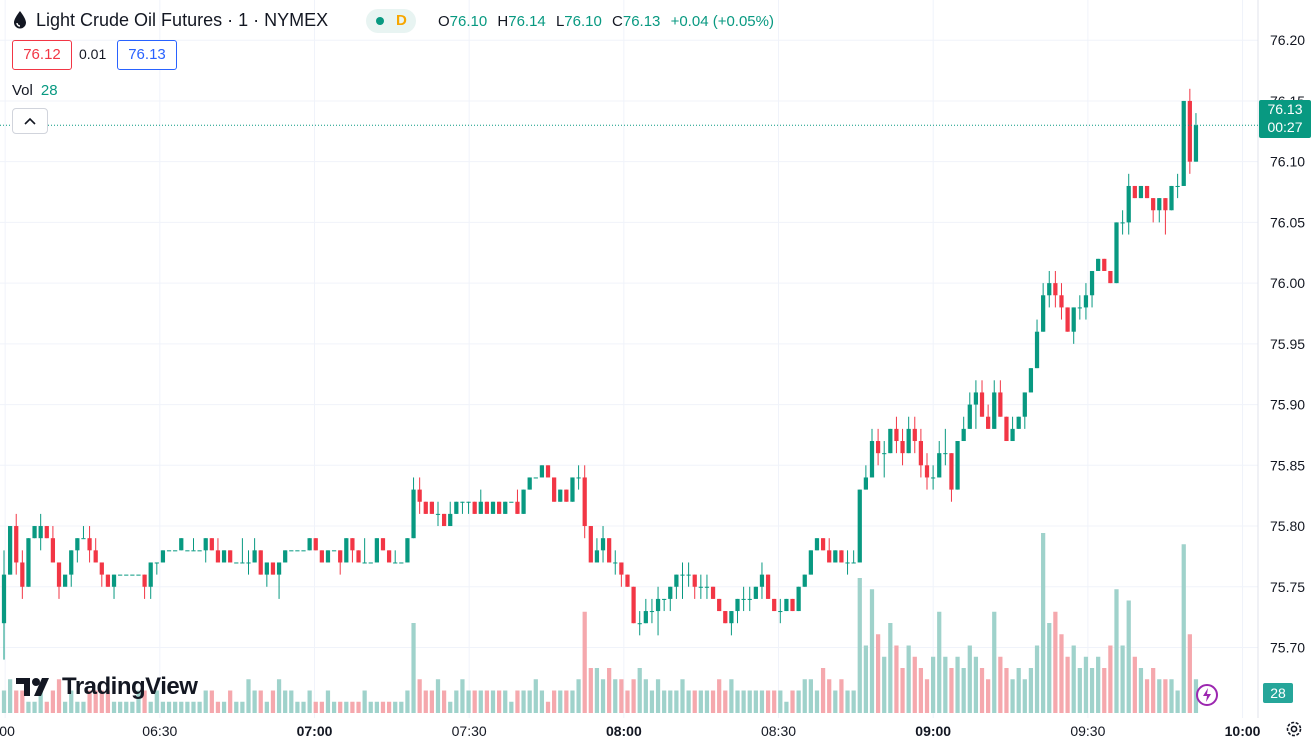 The image size is (1316, 744). Describe the element at coordinates (391, 21) in the screenshot. I see `market-status-chip: D` at that location.